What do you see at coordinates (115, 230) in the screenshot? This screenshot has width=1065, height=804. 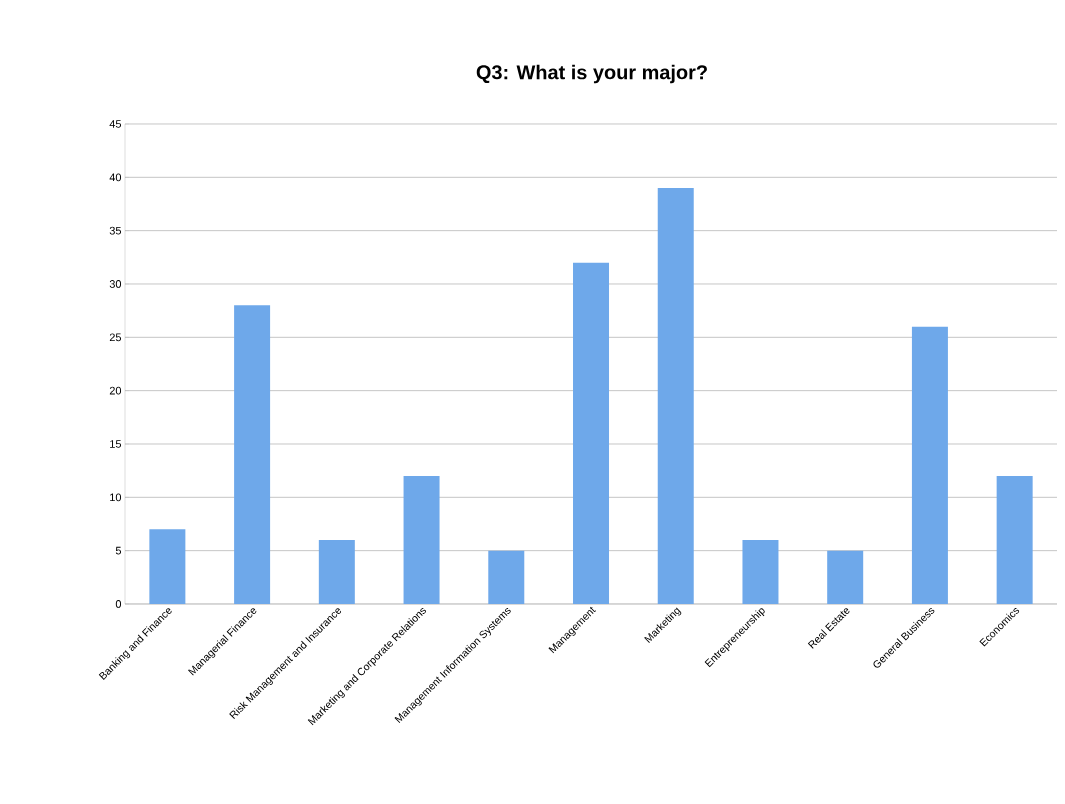 I see `y-tick-label: 35` at bounding box center [115, 230].